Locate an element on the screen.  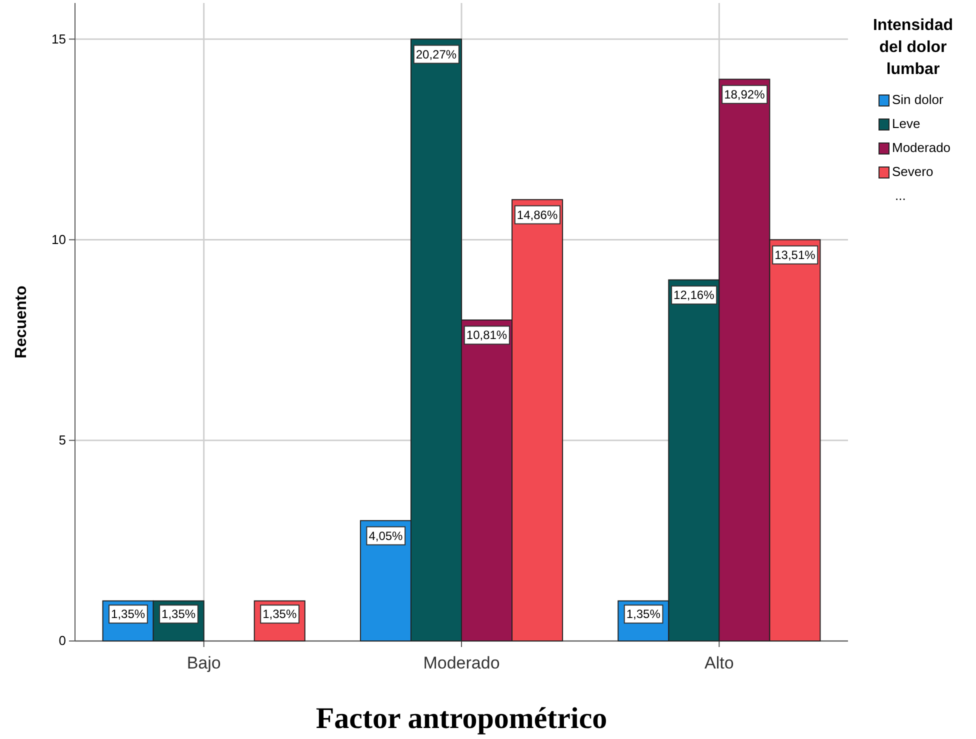
legend-label: Severo is located at coordinates (913, 171).